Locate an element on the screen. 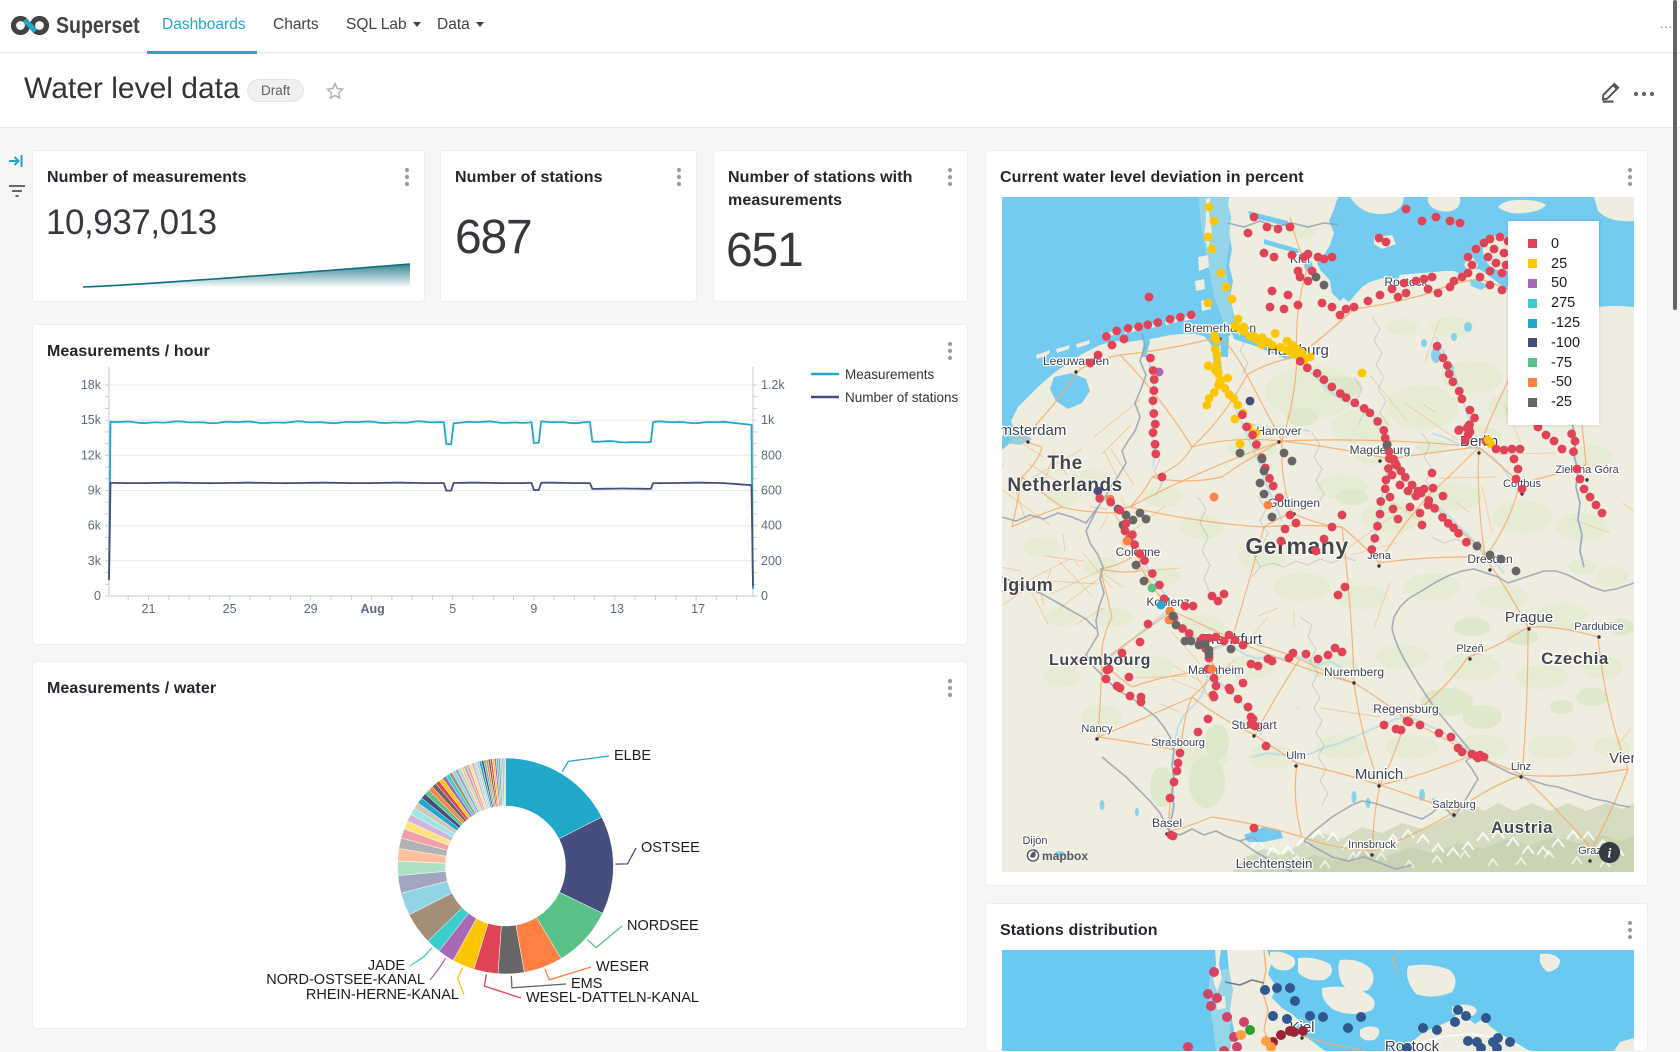  svg-text: Aug is located at coordinates (372, 609).